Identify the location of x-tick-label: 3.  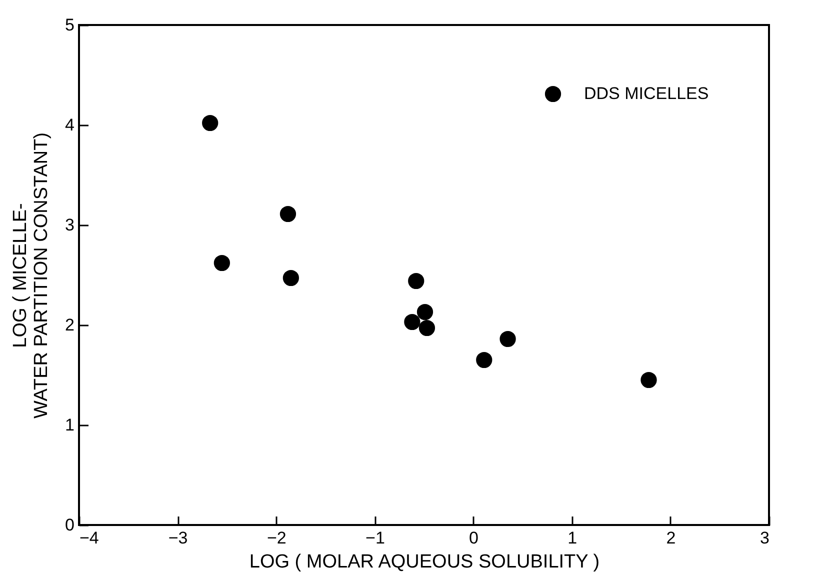
(765, 538).